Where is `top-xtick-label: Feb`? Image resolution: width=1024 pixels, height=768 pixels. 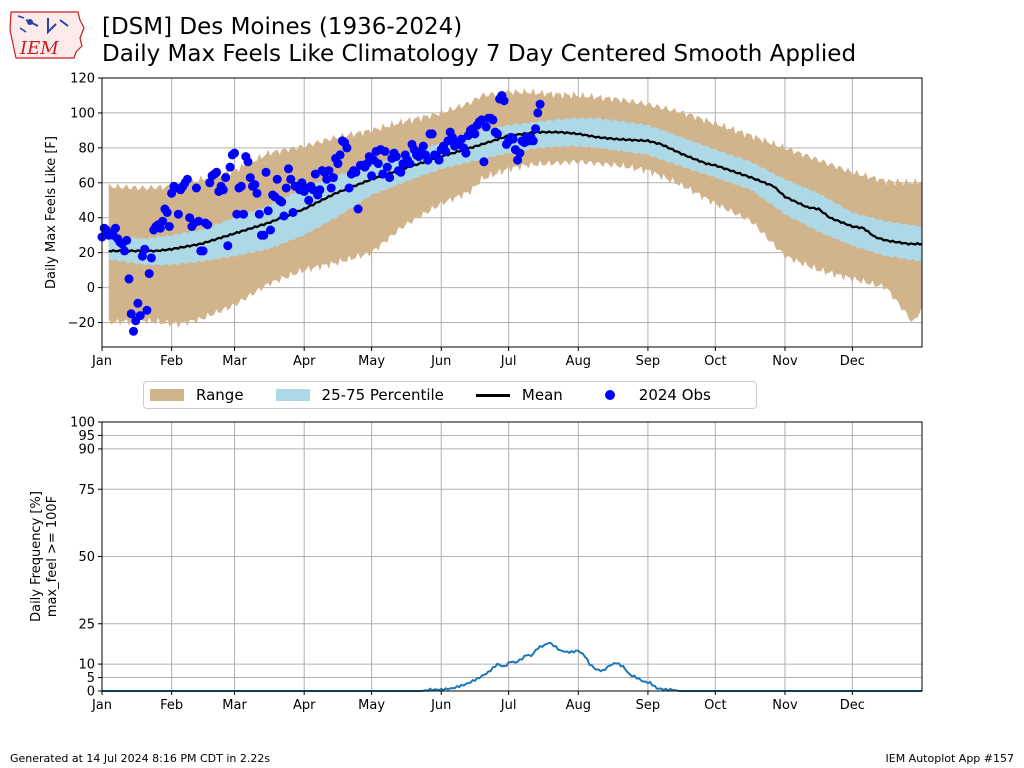
top-xtick-label: Feb is located at coordinates (171, 361).